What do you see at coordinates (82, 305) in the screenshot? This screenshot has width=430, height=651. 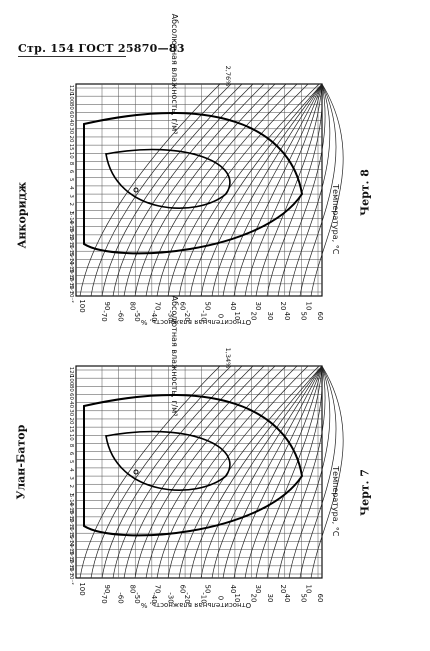 I see `rh-tick-label: 100` at bounding box center [82, 305].